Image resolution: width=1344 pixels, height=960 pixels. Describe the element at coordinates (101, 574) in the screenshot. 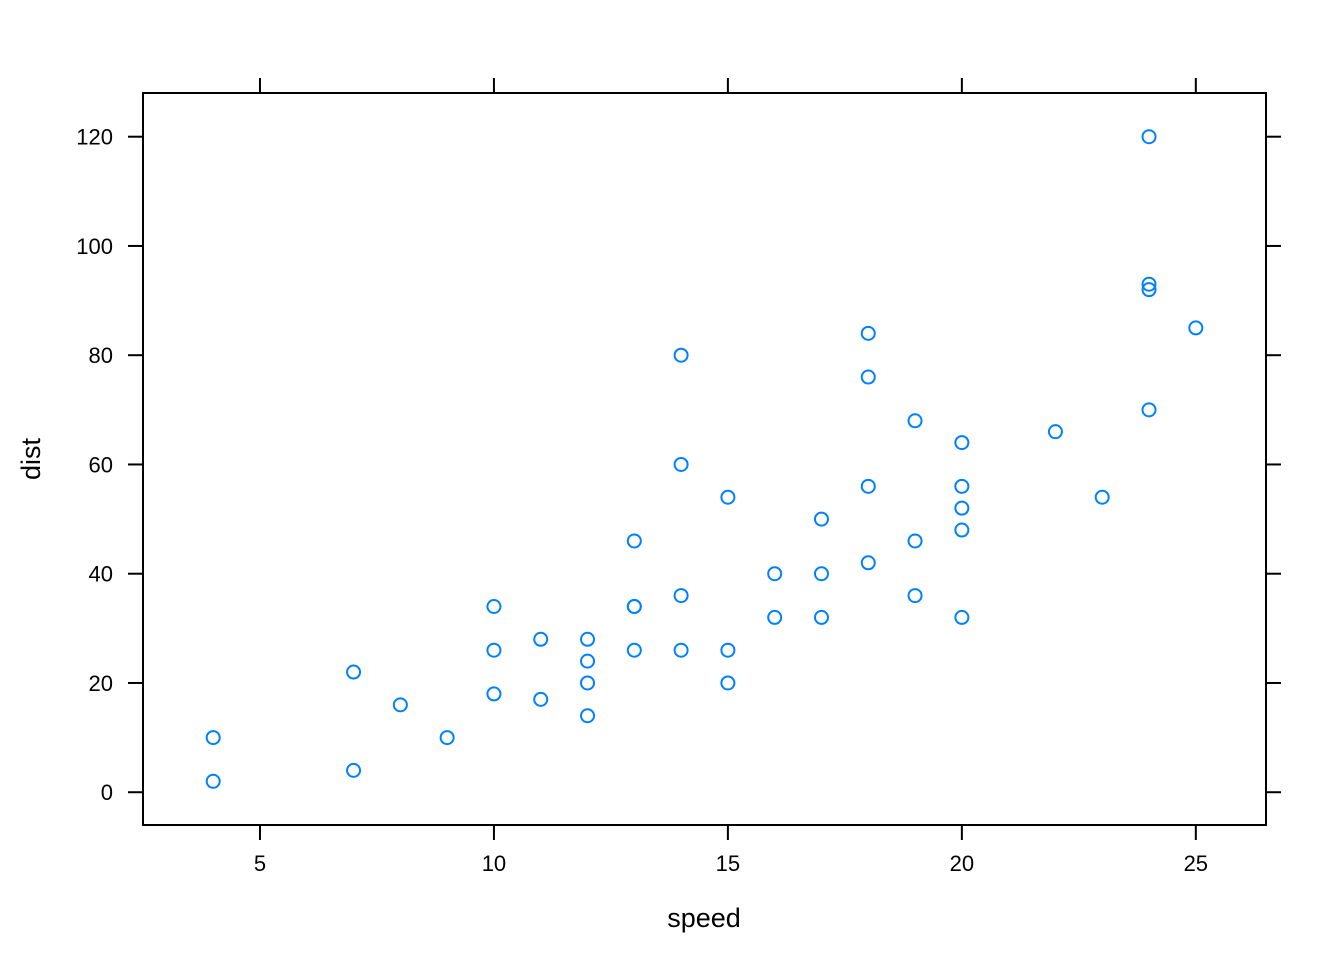

I see `y-tick-label: 40` at that location.